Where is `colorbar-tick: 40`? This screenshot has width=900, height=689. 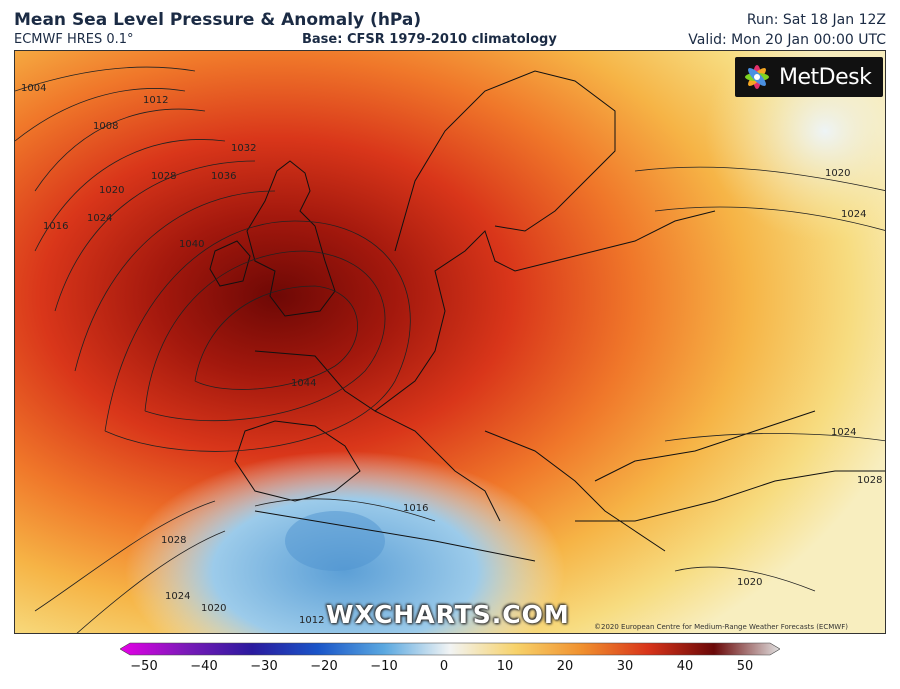
colorbar-tick: 40 is located at coordinates (685, 666).